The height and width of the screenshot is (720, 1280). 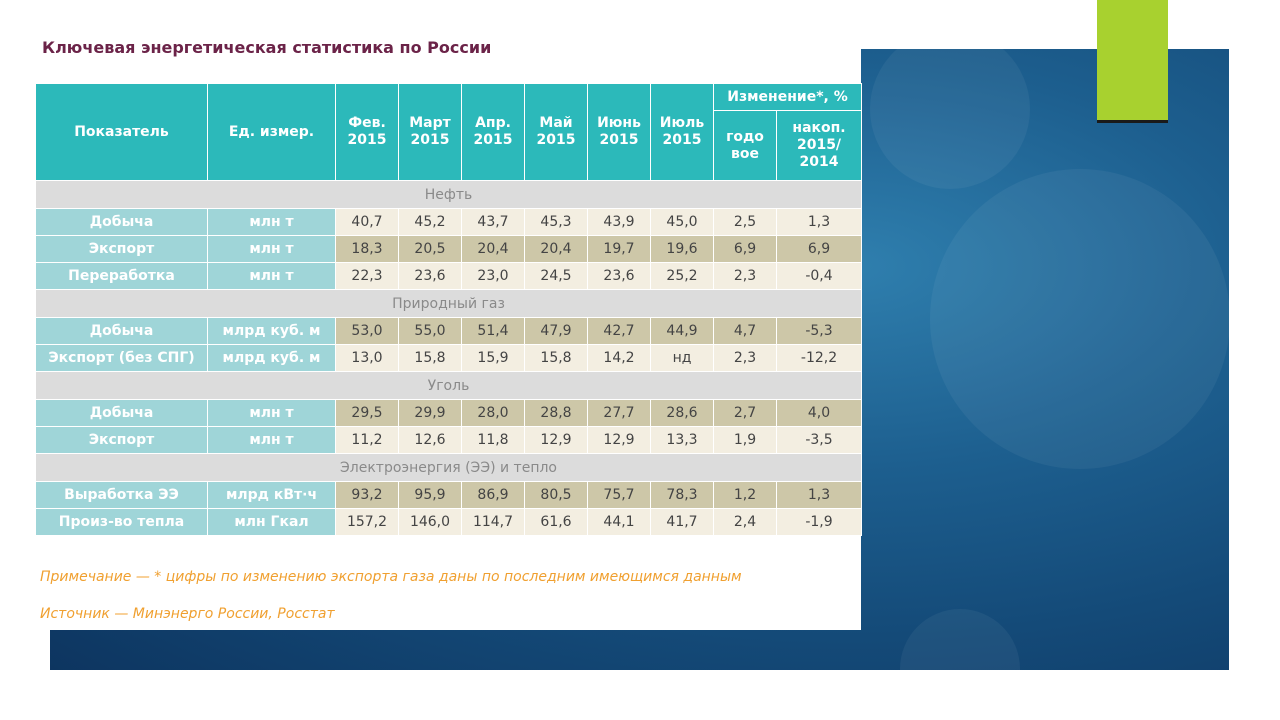 I want to click on section-row: Нефть, so click(x=448, y=194).